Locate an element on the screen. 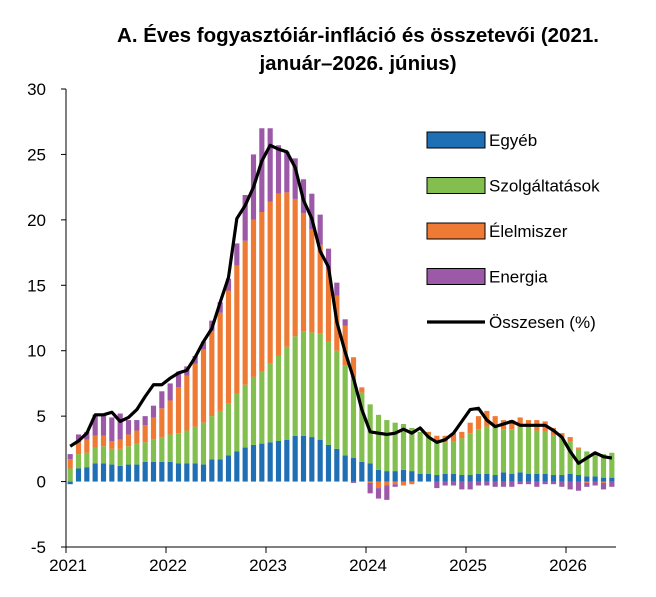  y-tick-label: 30 is located at coordinates (36, 89).